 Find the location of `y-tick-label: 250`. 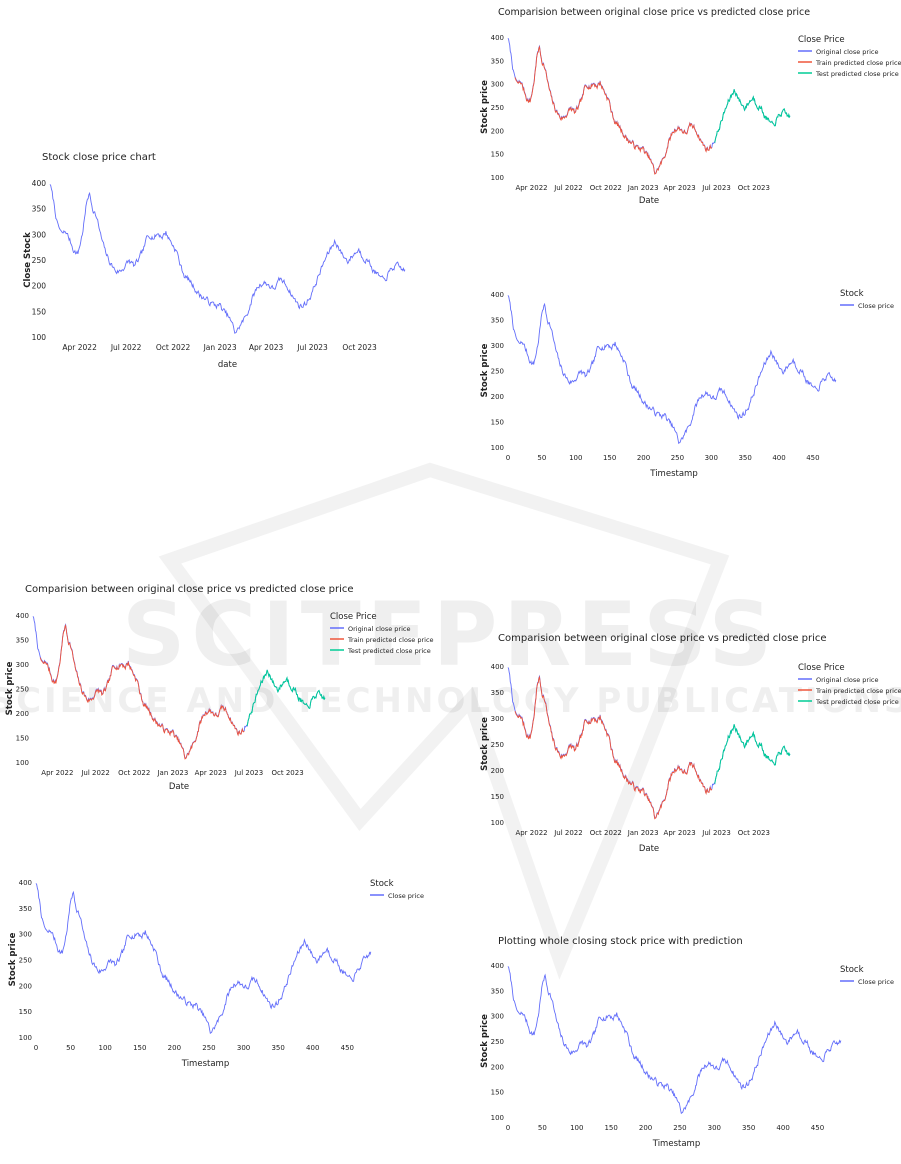

y-tick-label: 250 is located at coordinates (497, 108).